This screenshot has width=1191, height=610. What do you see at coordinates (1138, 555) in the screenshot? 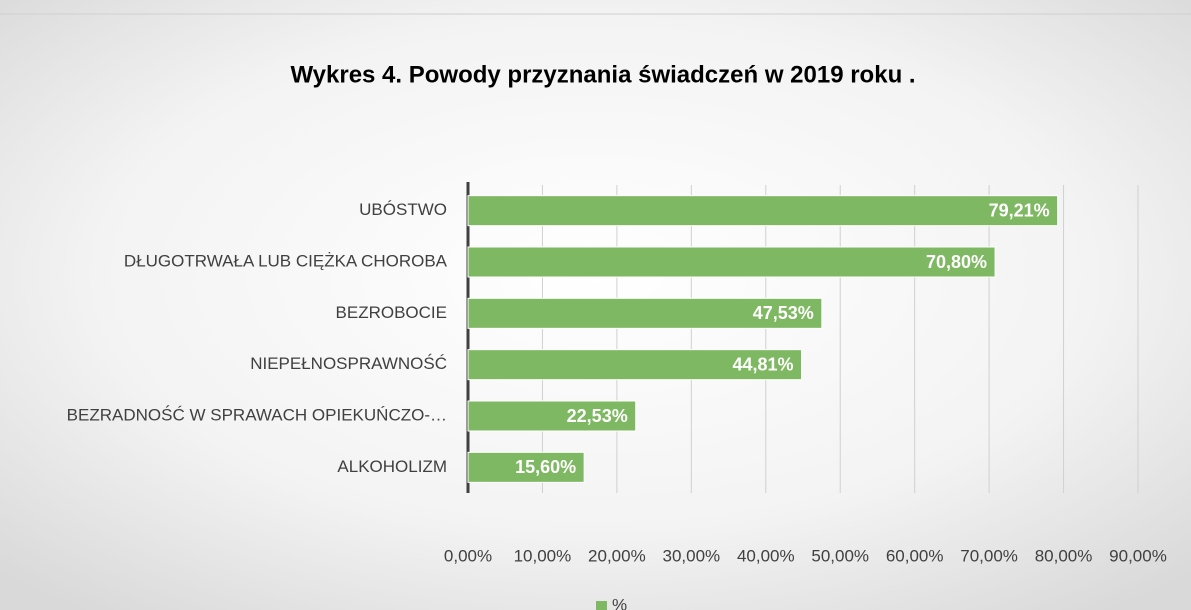
I see `x-tick-label: 90,00%` at bounding box center [1138, 555].